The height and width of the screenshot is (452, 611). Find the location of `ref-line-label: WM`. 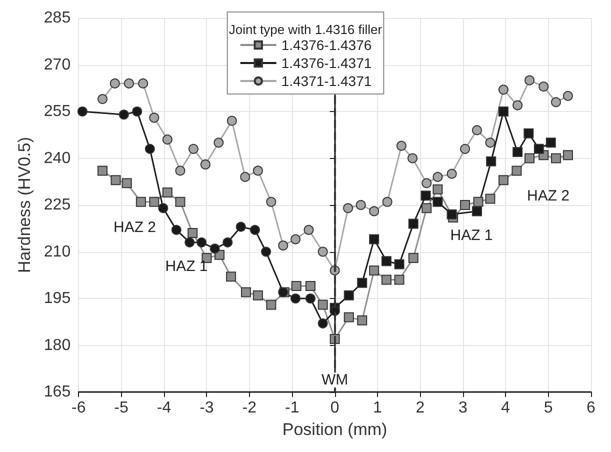

ref-line-label: WM is located at coordinates (334, 380).